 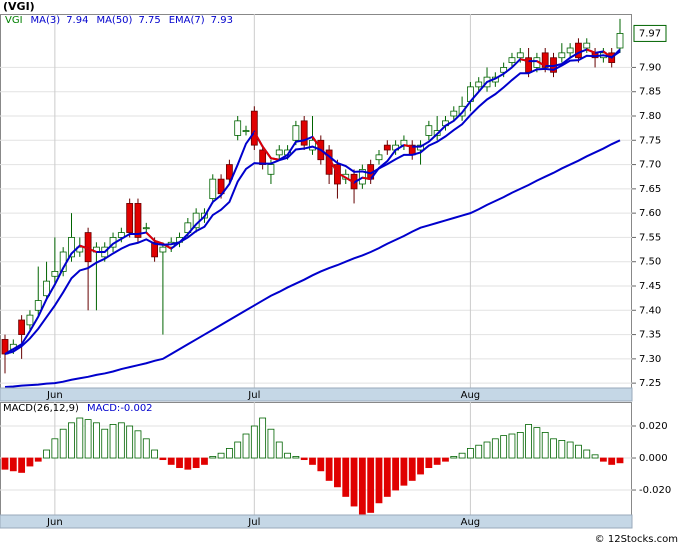 I want to click on y-tick-label: 0.000, so click(x=653, y=458).